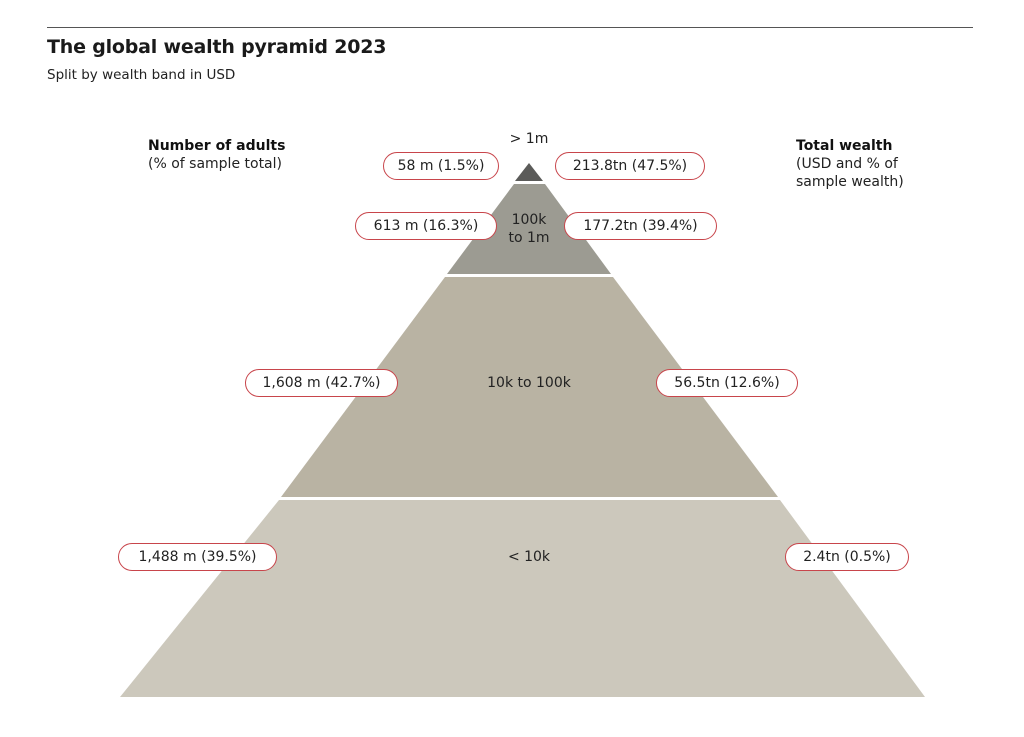  I want to click on band-over-1m, so click(529, 172).